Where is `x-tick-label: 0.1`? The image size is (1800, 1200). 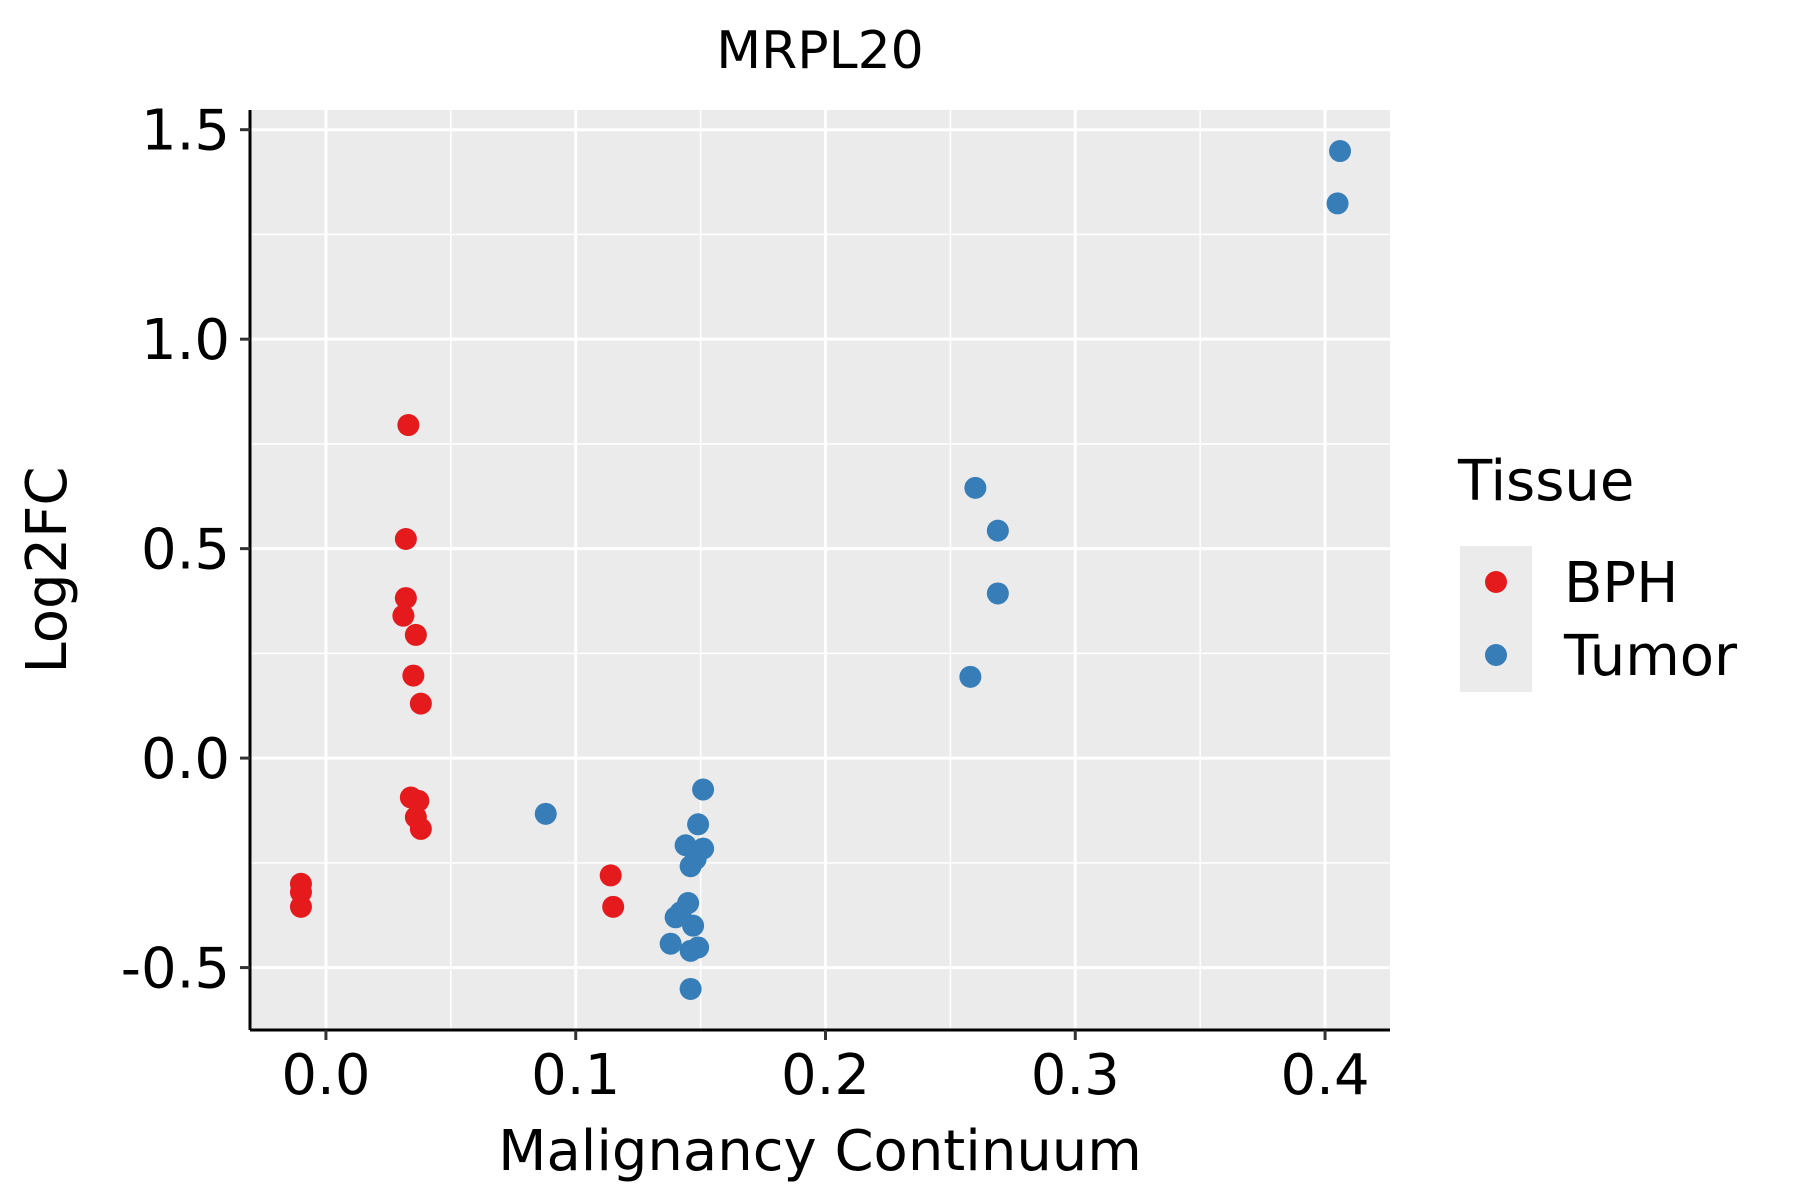 x-tick-label: 0.1 is located at coordinates (575, 1075).